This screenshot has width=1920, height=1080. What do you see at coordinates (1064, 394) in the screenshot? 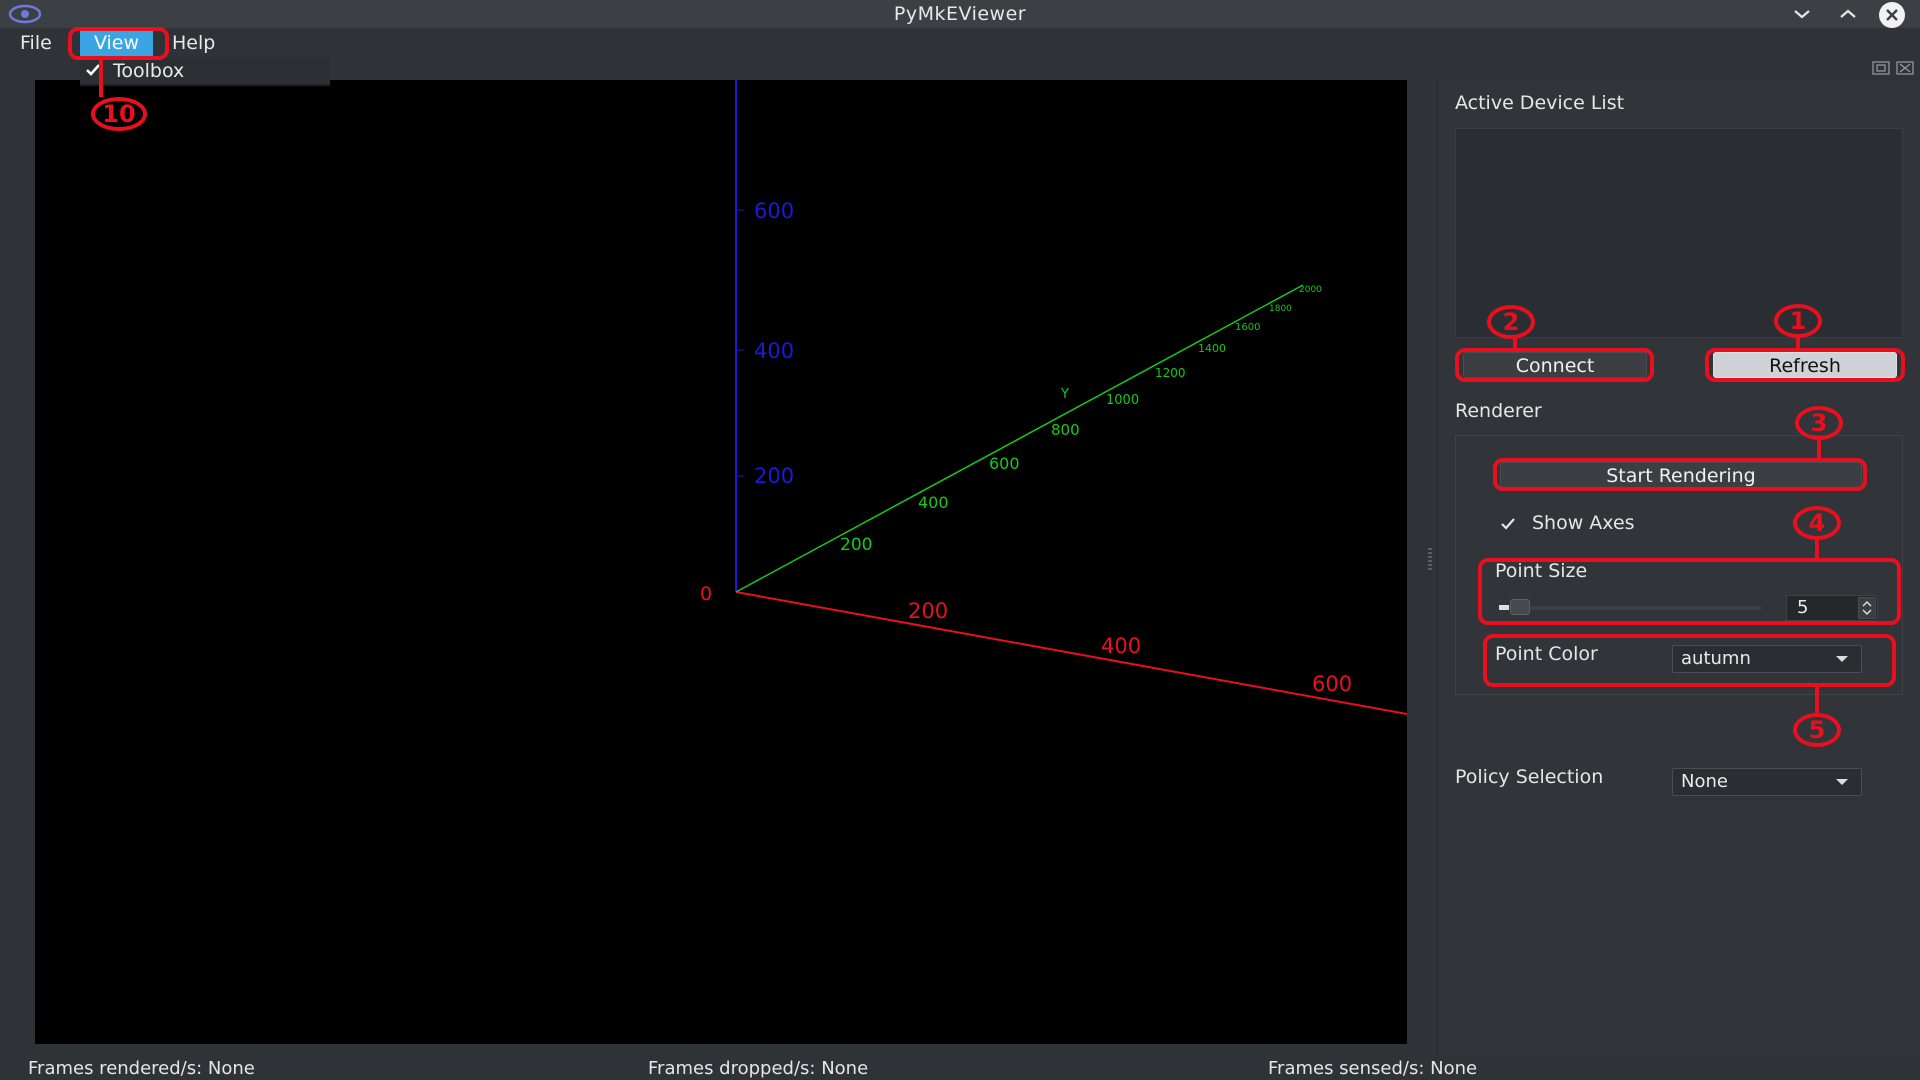
I see `y-axis-label: Y` at bounding box center [1064, 394].